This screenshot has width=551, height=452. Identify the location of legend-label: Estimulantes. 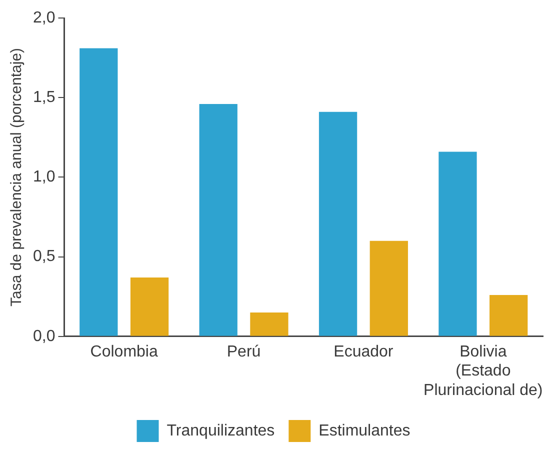
(364, 431).